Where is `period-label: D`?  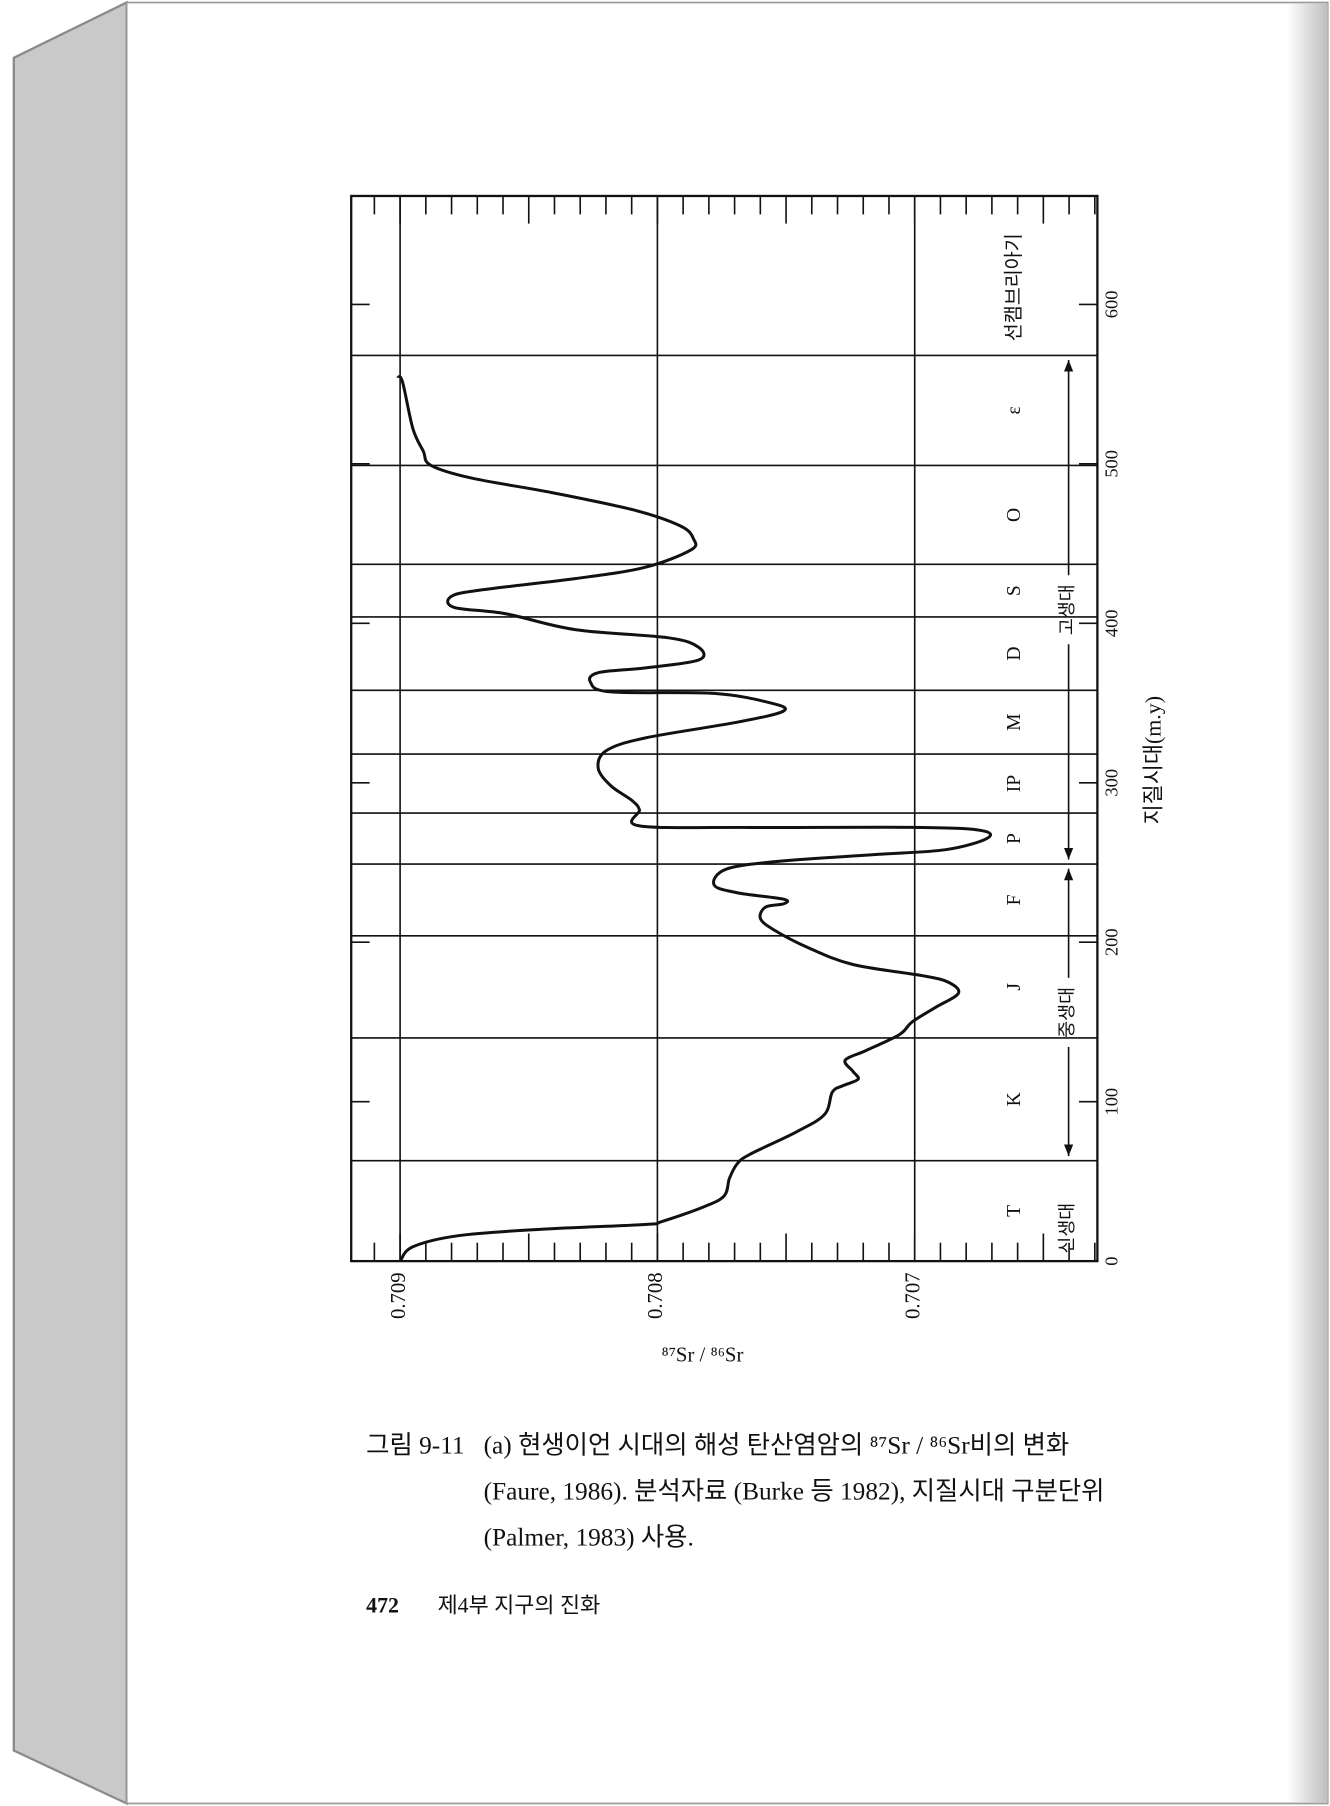
period-label: D is located at coordinates (1014, 654).